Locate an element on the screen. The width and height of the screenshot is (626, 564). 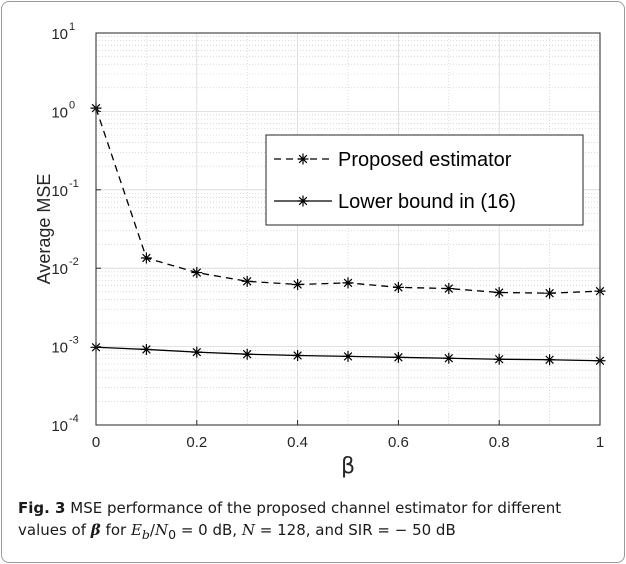
x-ticks: 0 0.2 0.4 0.6 0.8 1 is located at coordinates (348, 435).